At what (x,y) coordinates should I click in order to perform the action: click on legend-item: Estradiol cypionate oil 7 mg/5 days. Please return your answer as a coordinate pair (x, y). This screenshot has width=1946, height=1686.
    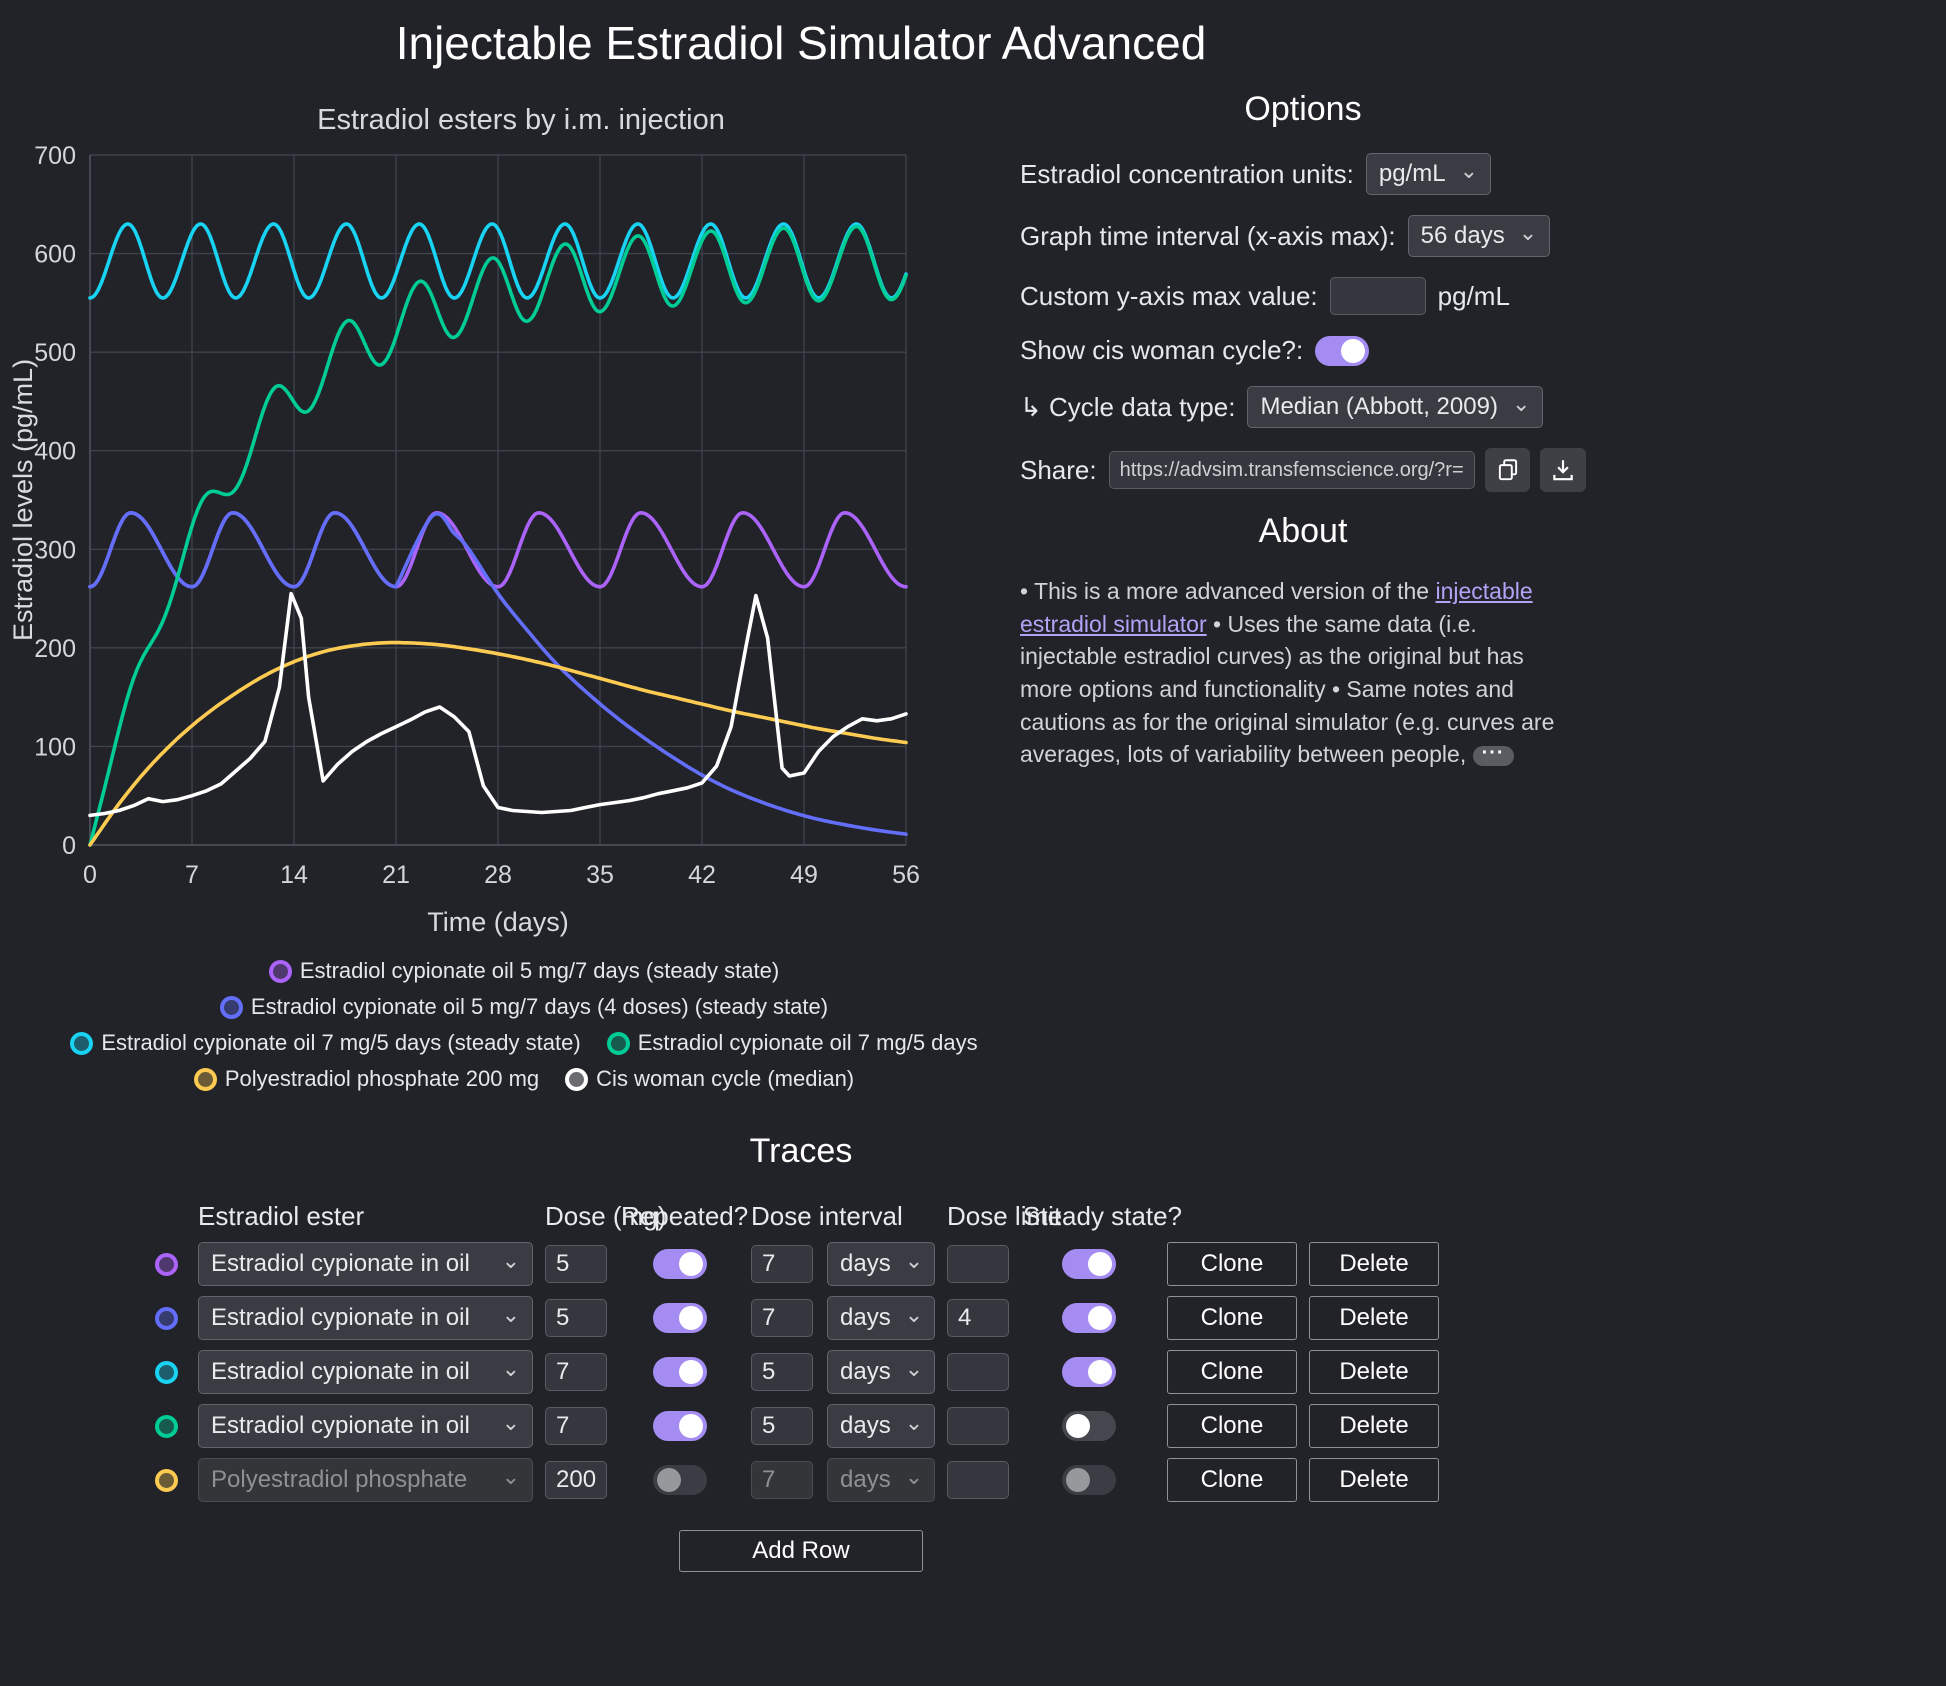
    Looking at the image, I should click on (792, 1043).